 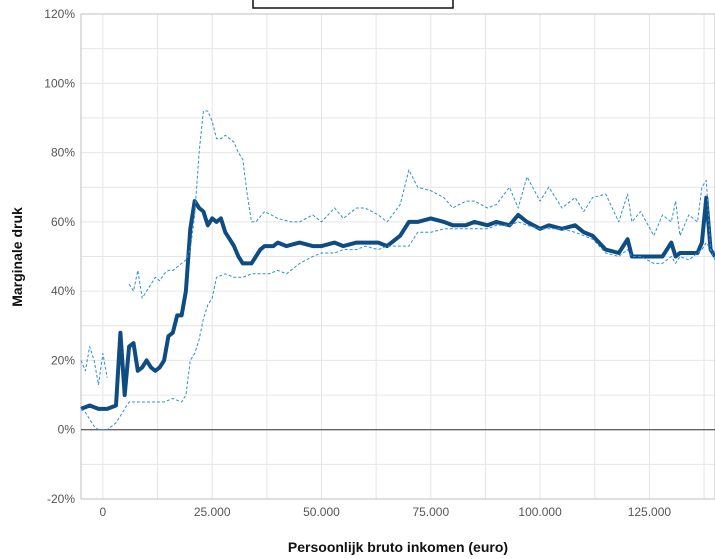 What do you see at coordinates (540, 512) in the screenshot?
I see `x-tick-label: 100.000` at bounding box center [540, 512].